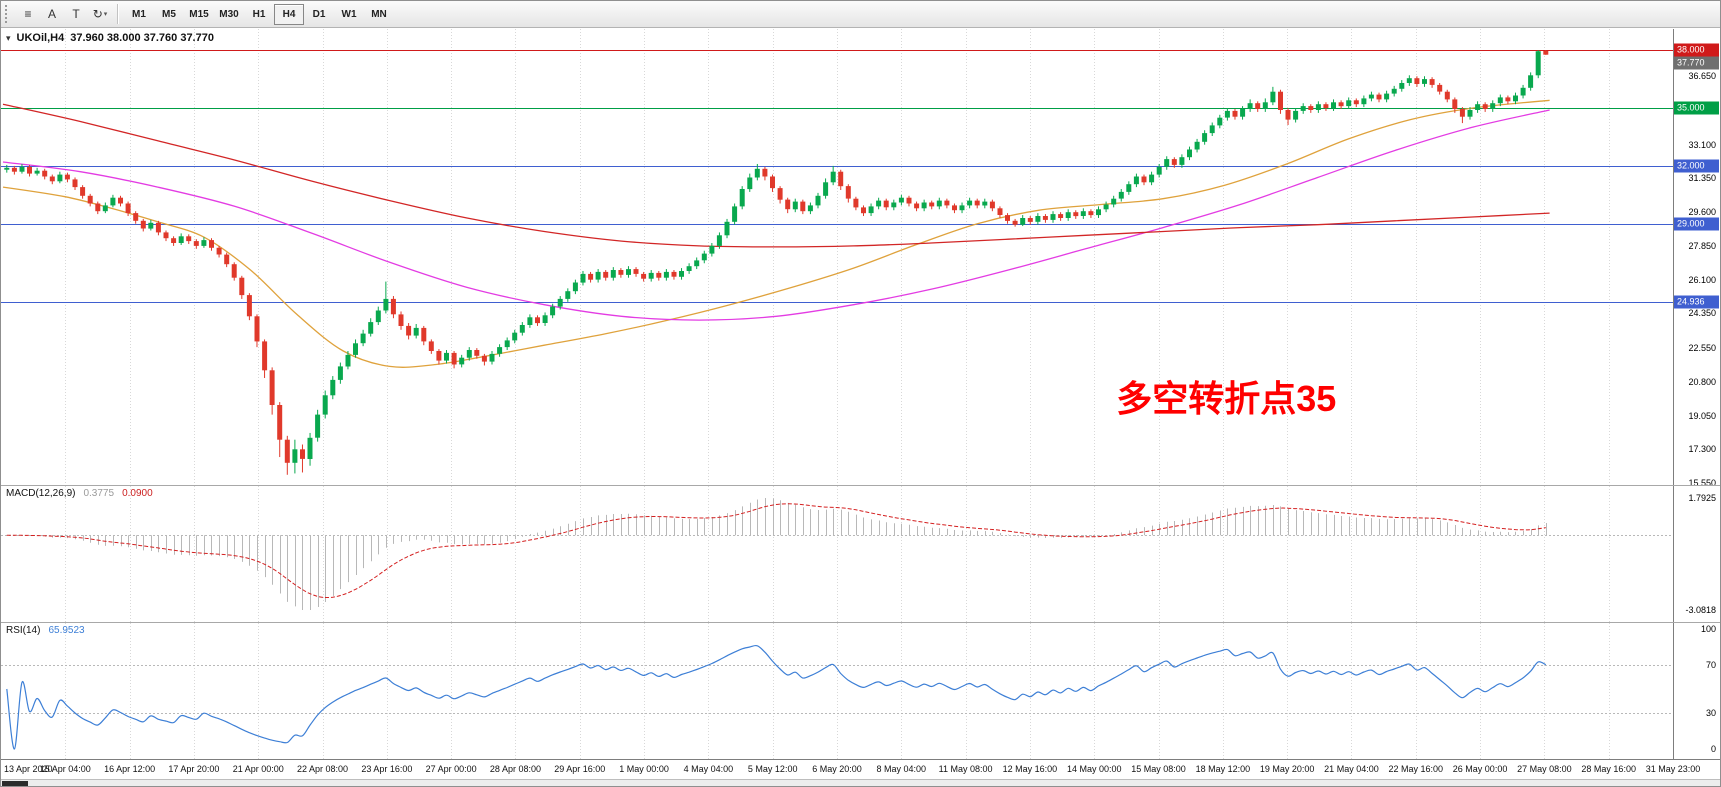 The image size is (1721, 787). I want to click on timeframe-button-mn: MN, so click(379, 14).